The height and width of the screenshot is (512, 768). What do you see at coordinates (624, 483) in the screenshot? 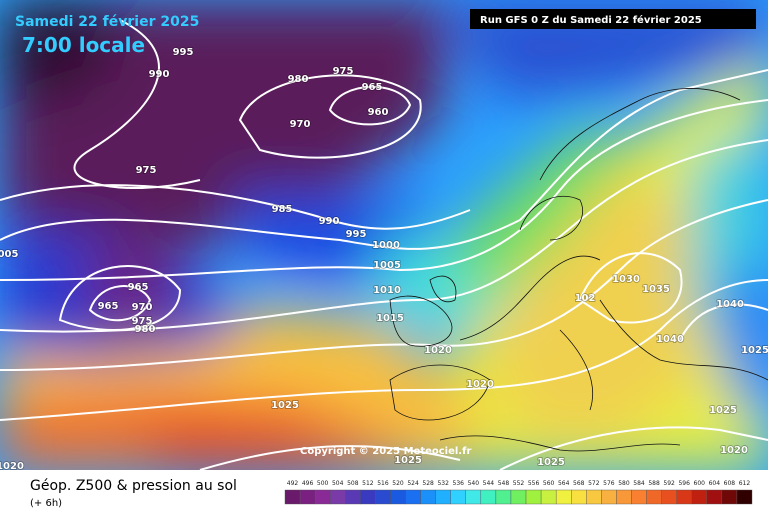
I see `colorbar-label: 580` at bounding box center [624, 483].